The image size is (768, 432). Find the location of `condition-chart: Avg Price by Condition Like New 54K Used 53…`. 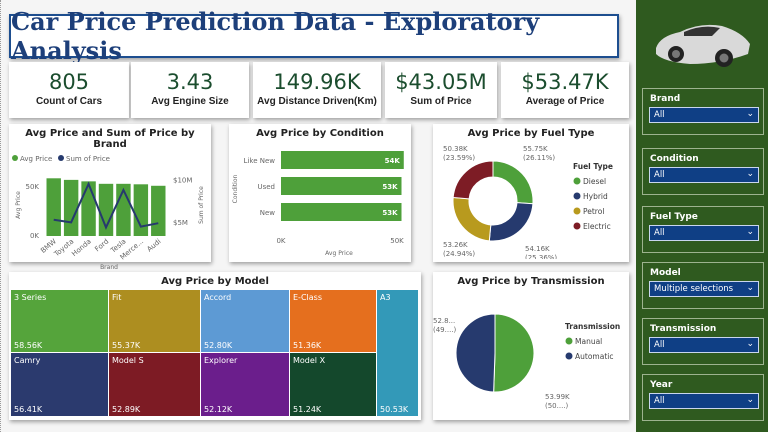

condition-chart: Avg Price by Condition Like New 54K Used 53… is located at coordinates (320, 193).